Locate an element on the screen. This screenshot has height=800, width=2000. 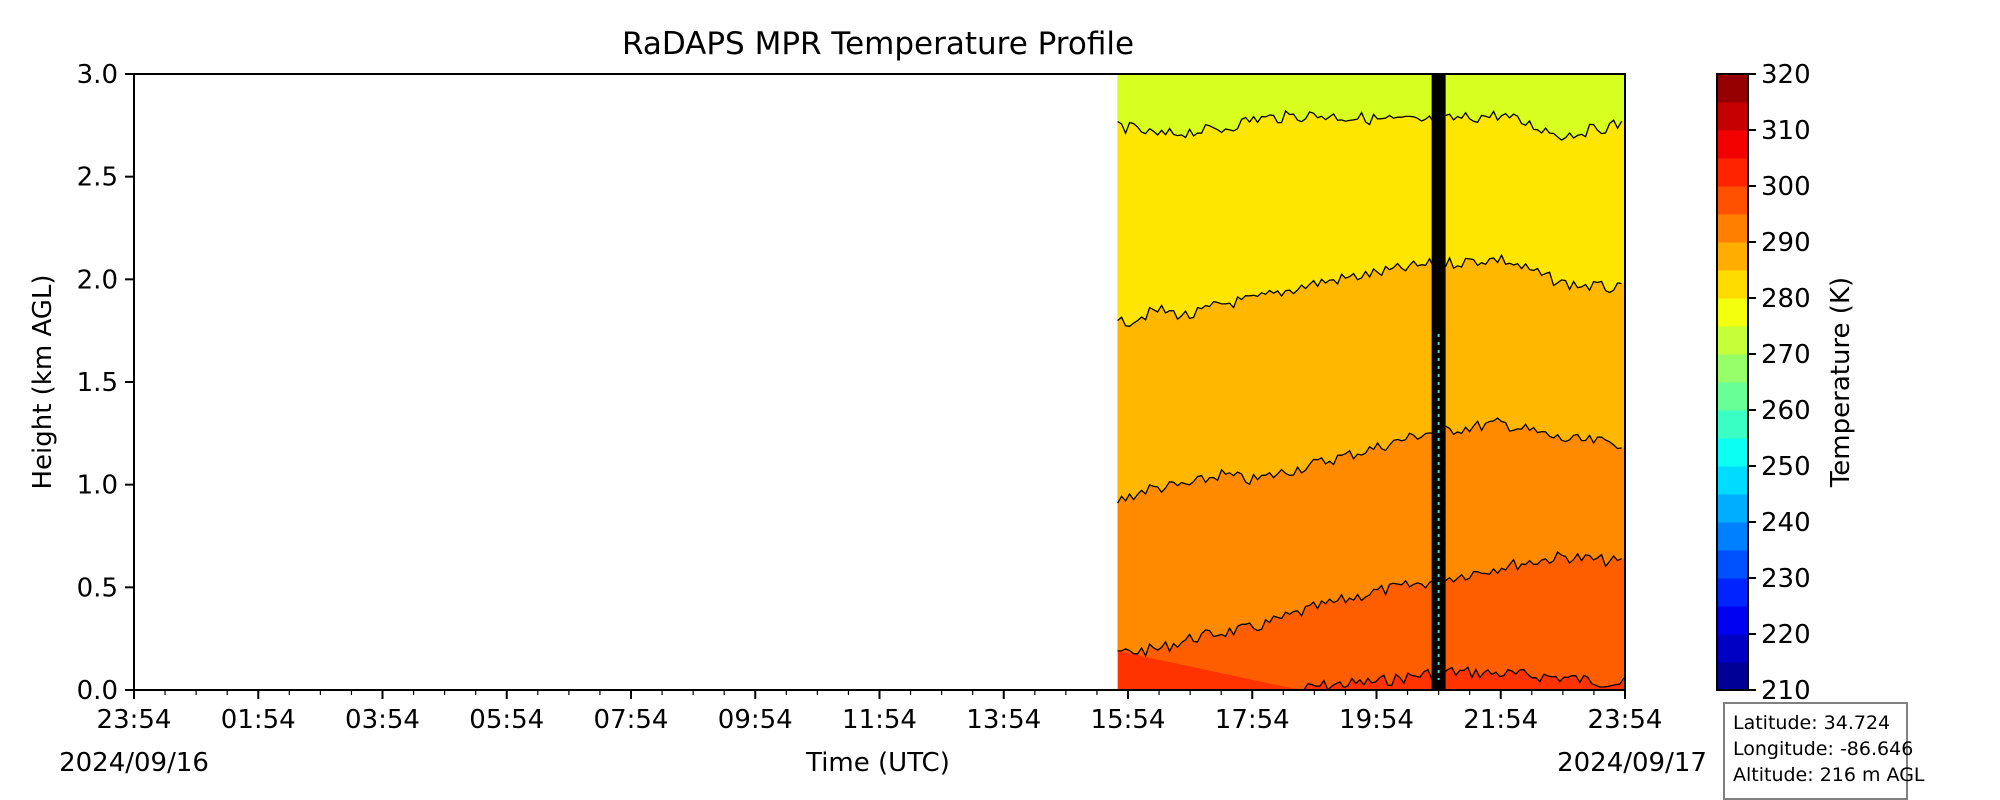
y-tick-label: 2.5 is located at coordinates (97, 178).